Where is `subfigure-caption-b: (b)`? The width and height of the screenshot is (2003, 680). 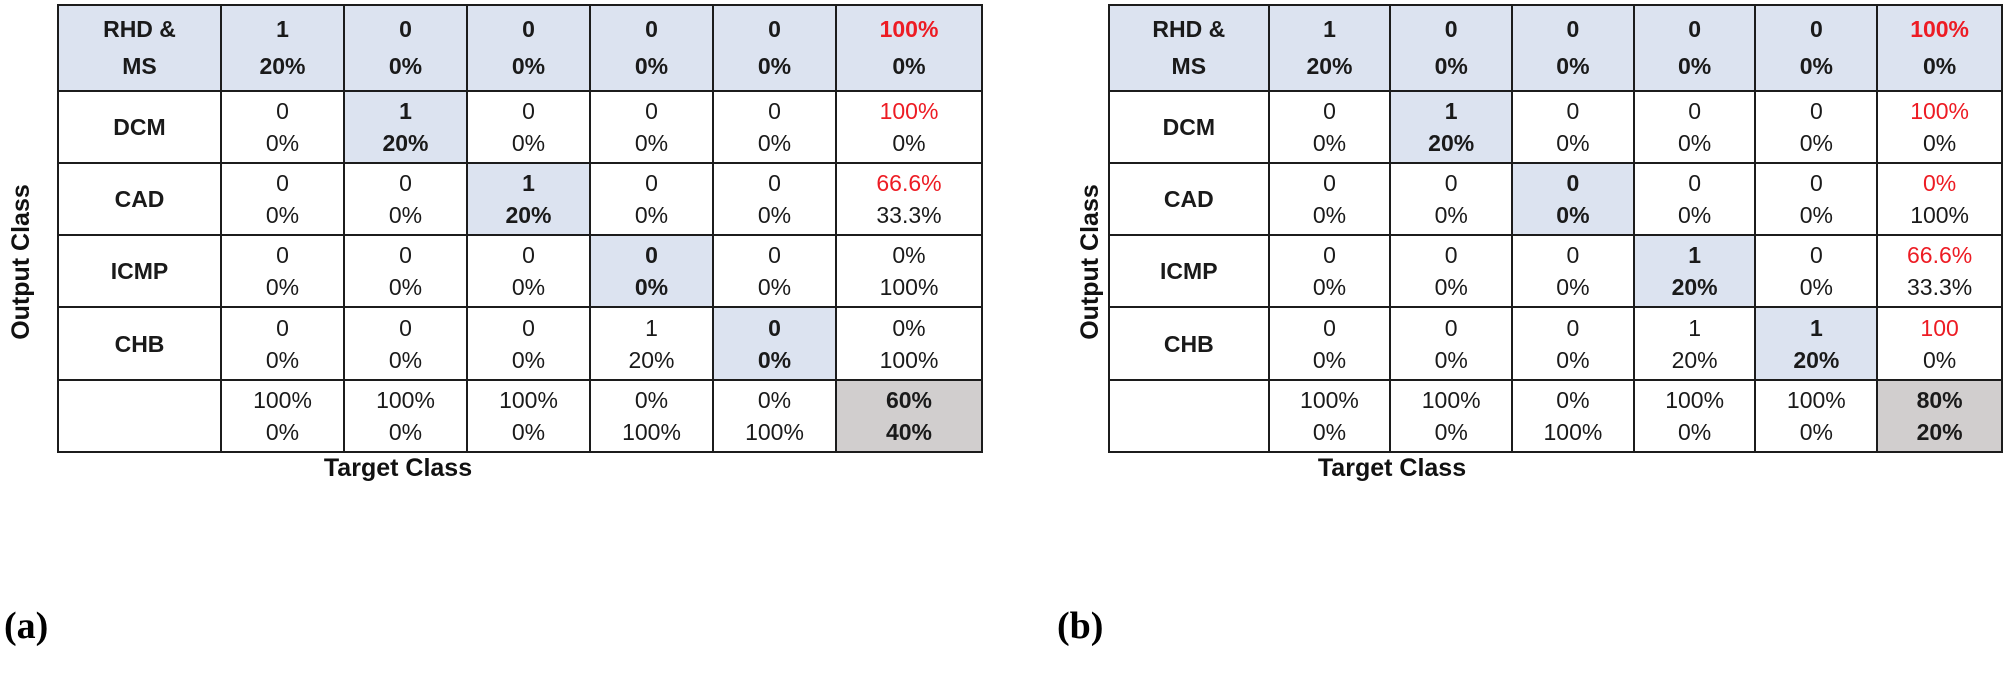 subfigure-caption-b: (b) is located at coordinates (1080, 626).